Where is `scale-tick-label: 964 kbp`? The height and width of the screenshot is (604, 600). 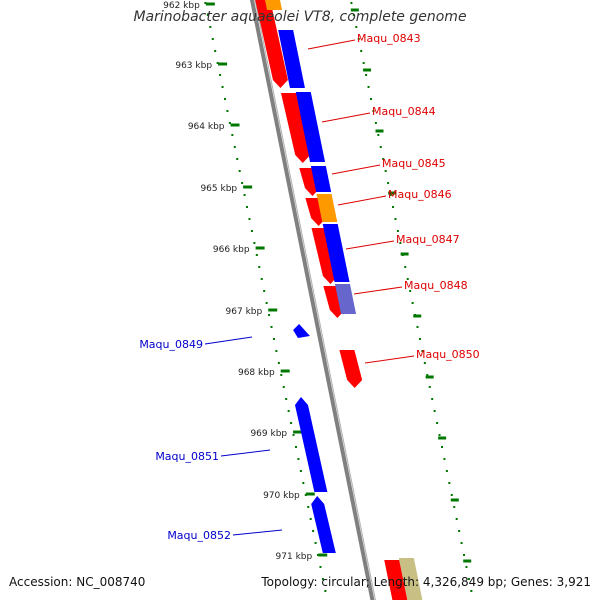 scale-tick-label: 964 kbp is located at coordinates (206, 127).